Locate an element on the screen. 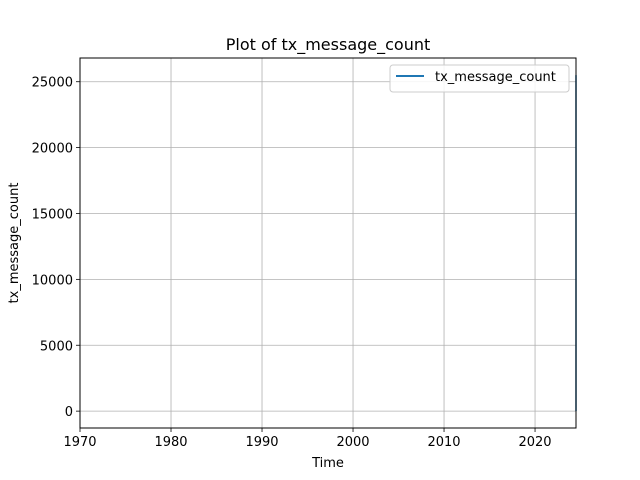 The image size is (640, 480). legend-label: tx_message_count is located at coordinates (495, 77).